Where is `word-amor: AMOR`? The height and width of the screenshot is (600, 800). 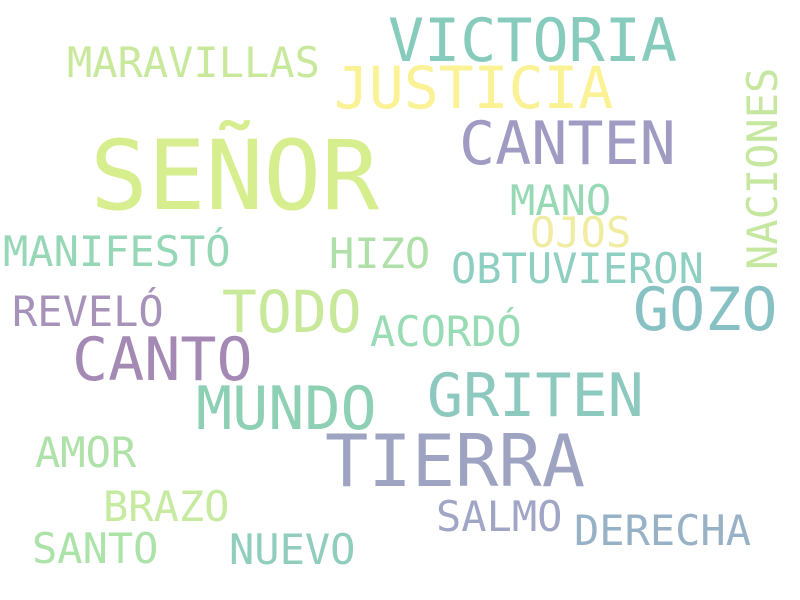
word-amor: AMOR is located at coordinates (86, 452).